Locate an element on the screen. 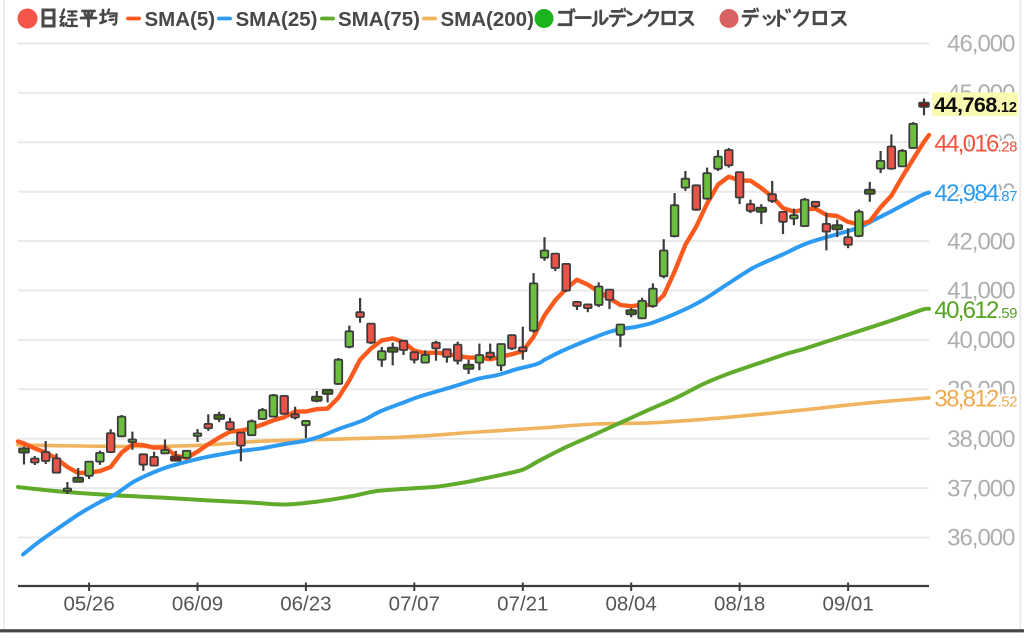  svg-text: 06/09 is located at coordinates (197, 604).